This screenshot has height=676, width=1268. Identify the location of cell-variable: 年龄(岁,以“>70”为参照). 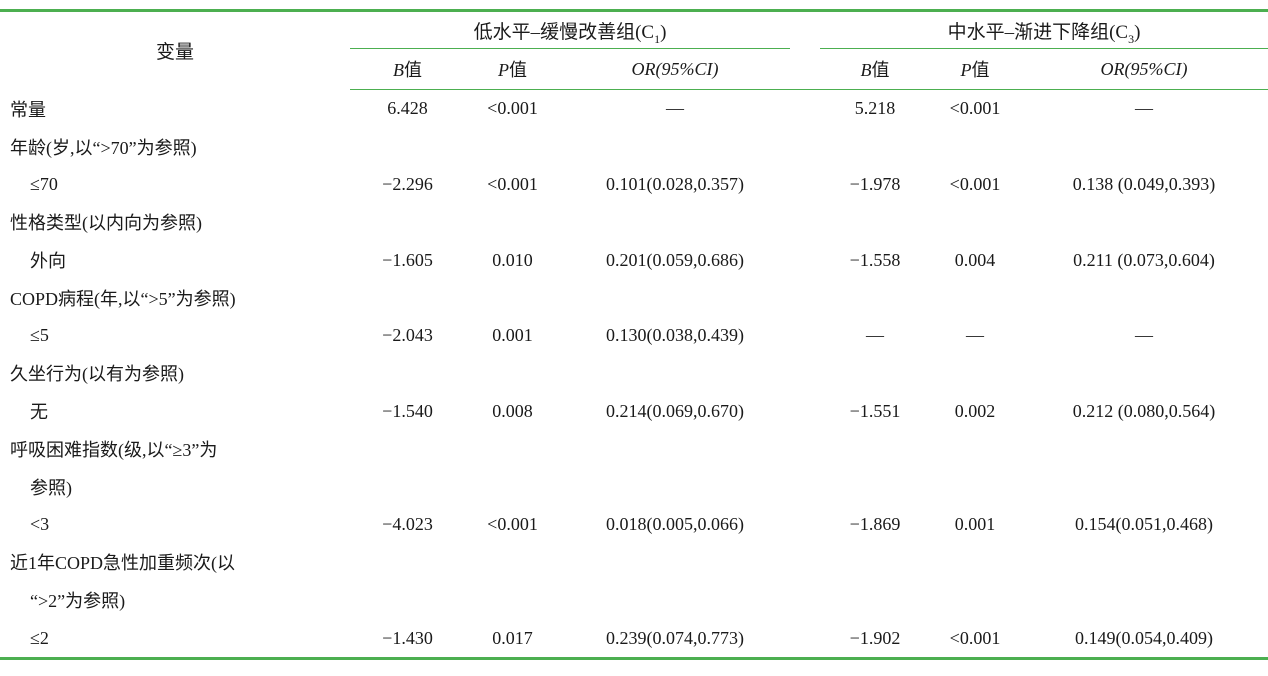
(103, 147).